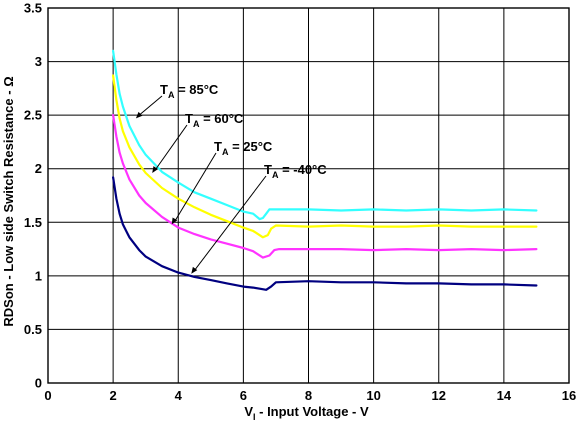 This screenshot has height=426, width=584. I want to click on x-tick-label: 0, so click(47, 395).